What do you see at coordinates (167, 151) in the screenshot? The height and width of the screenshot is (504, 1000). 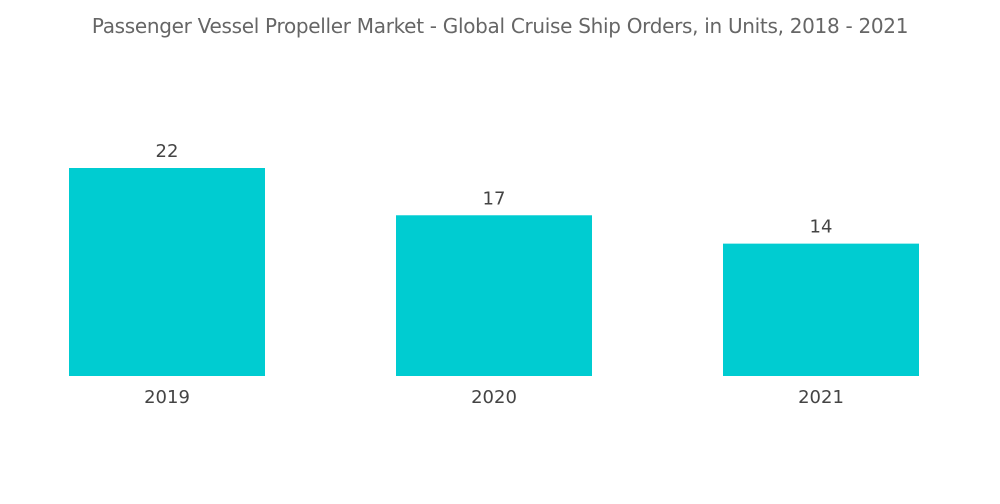 I see `data-label-2019: 22` at bounding box center [167, 151].